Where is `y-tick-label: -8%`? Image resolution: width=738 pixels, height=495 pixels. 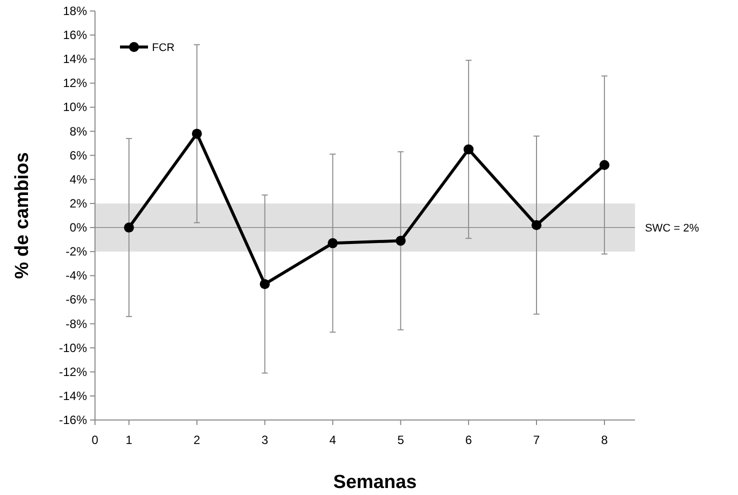 y-tick-label: -8% is located at coordinates (77, 323).